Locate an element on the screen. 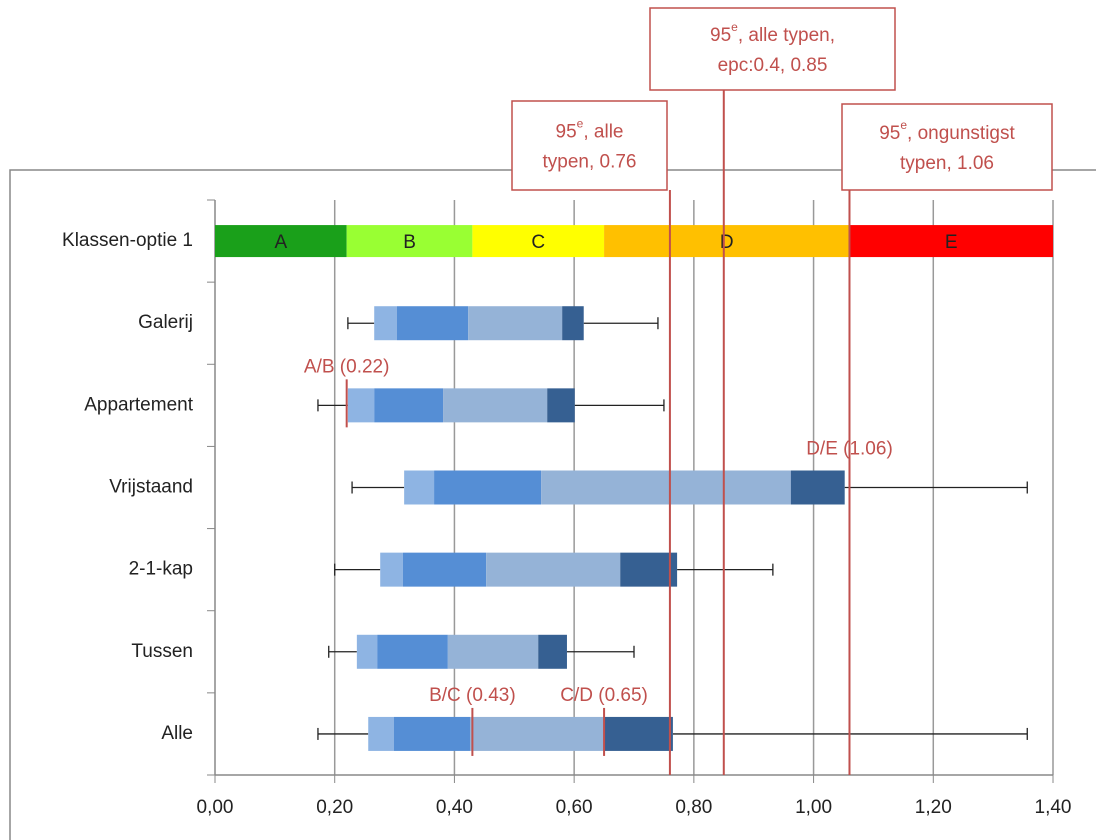 This screenshot has width=1096, height=840. callout-text: 95e, alle is located at coordinates (590, 130).